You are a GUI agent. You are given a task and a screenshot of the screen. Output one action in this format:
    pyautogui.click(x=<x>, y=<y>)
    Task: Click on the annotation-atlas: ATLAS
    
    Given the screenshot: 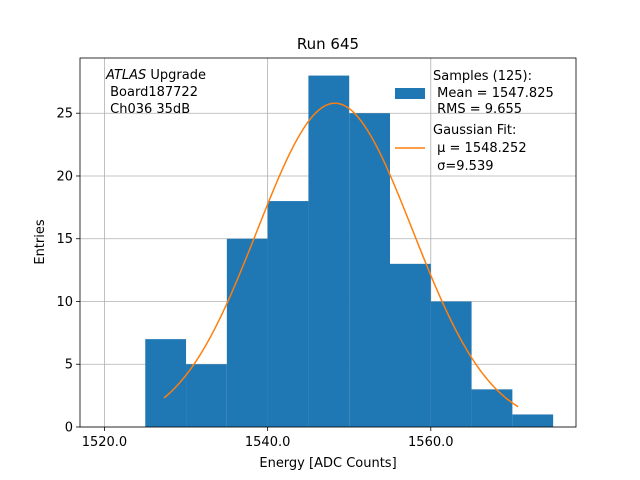 What is the action you would take?
    pyautogui.click(x=125, y=75)
    